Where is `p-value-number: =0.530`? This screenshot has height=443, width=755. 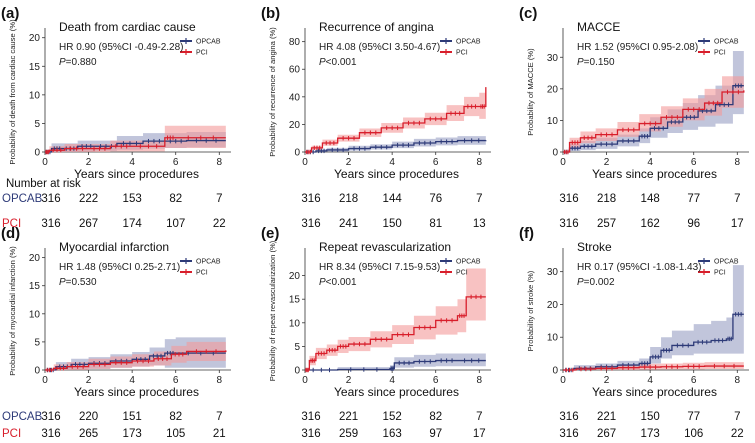
p-value-number: =0.530 is located at coordinates (81, 282).